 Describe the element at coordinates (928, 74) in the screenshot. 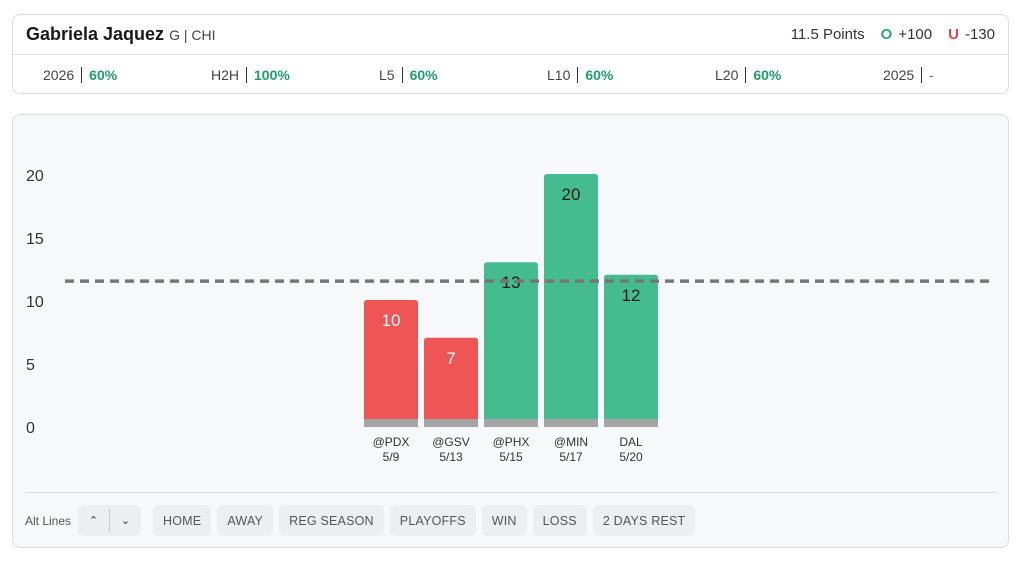

I see `stat-2025: 2025 -` at that location.